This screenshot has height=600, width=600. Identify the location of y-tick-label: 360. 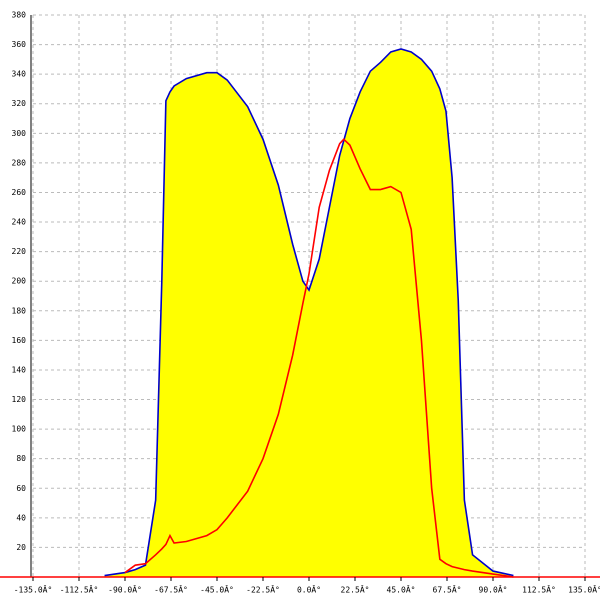
(19, 44).